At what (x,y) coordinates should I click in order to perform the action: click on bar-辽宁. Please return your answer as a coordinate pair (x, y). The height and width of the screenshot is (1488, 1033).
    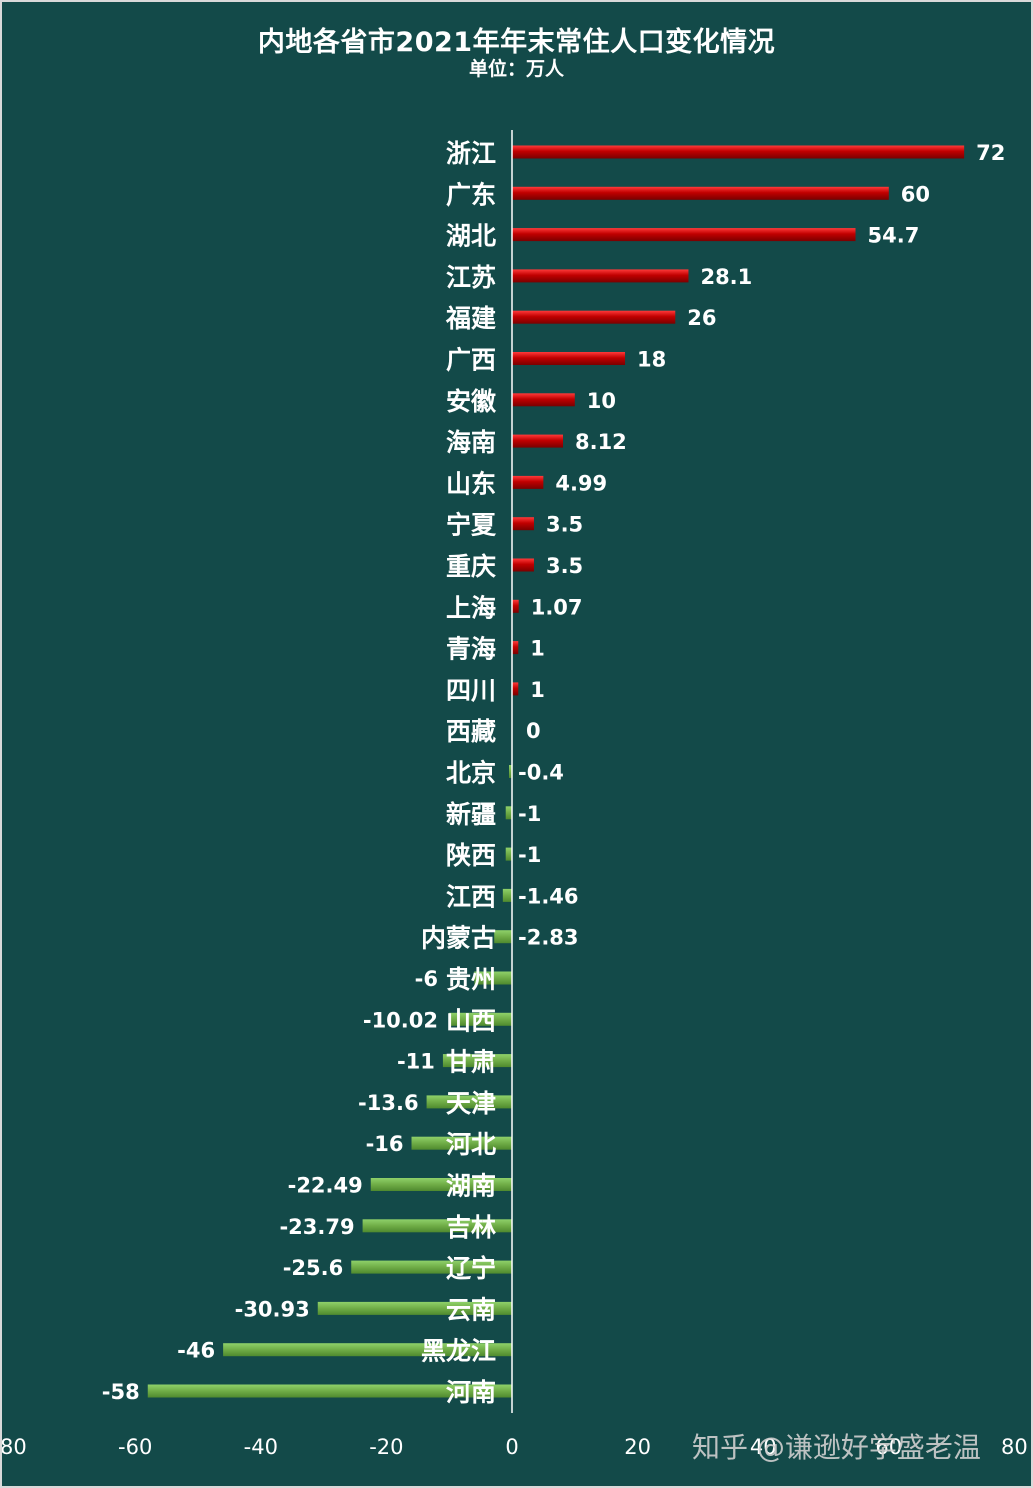
    Looking at the image, I should click on (431, 1267).